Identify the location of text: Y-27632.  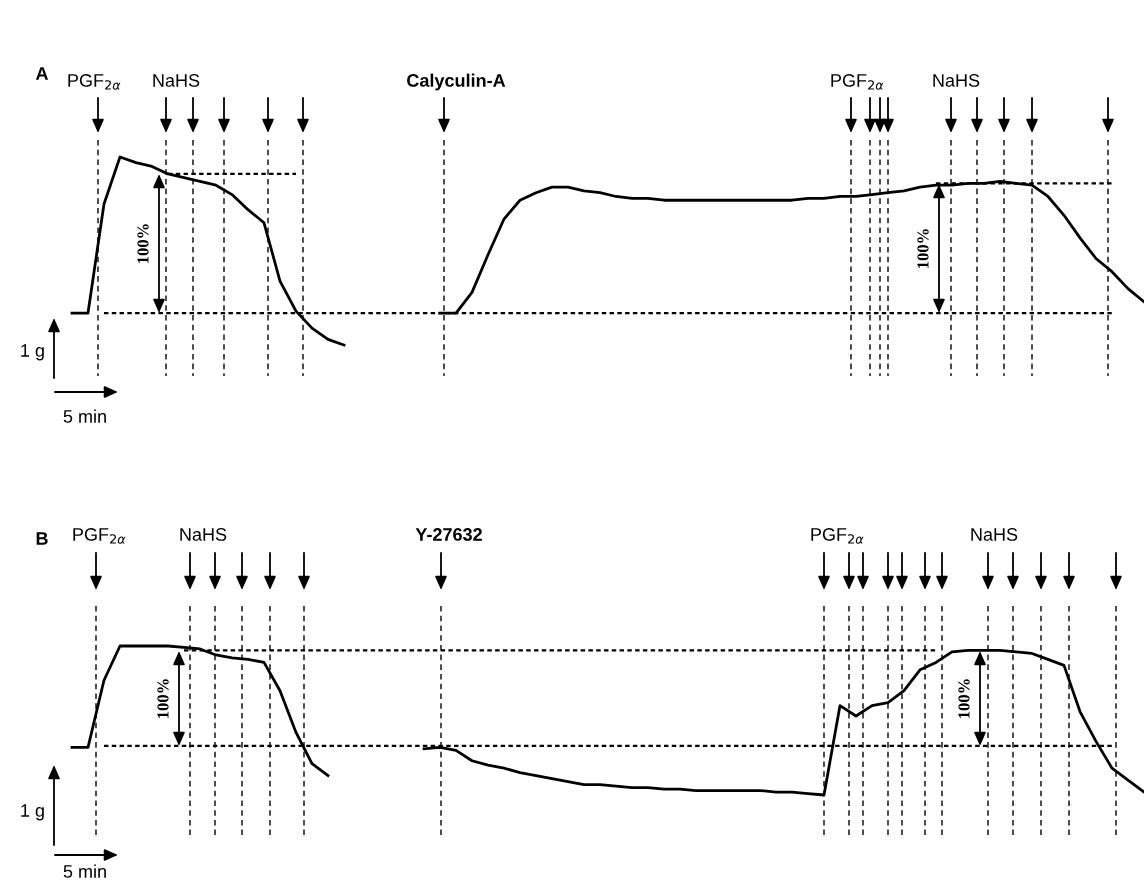
(448, 534).